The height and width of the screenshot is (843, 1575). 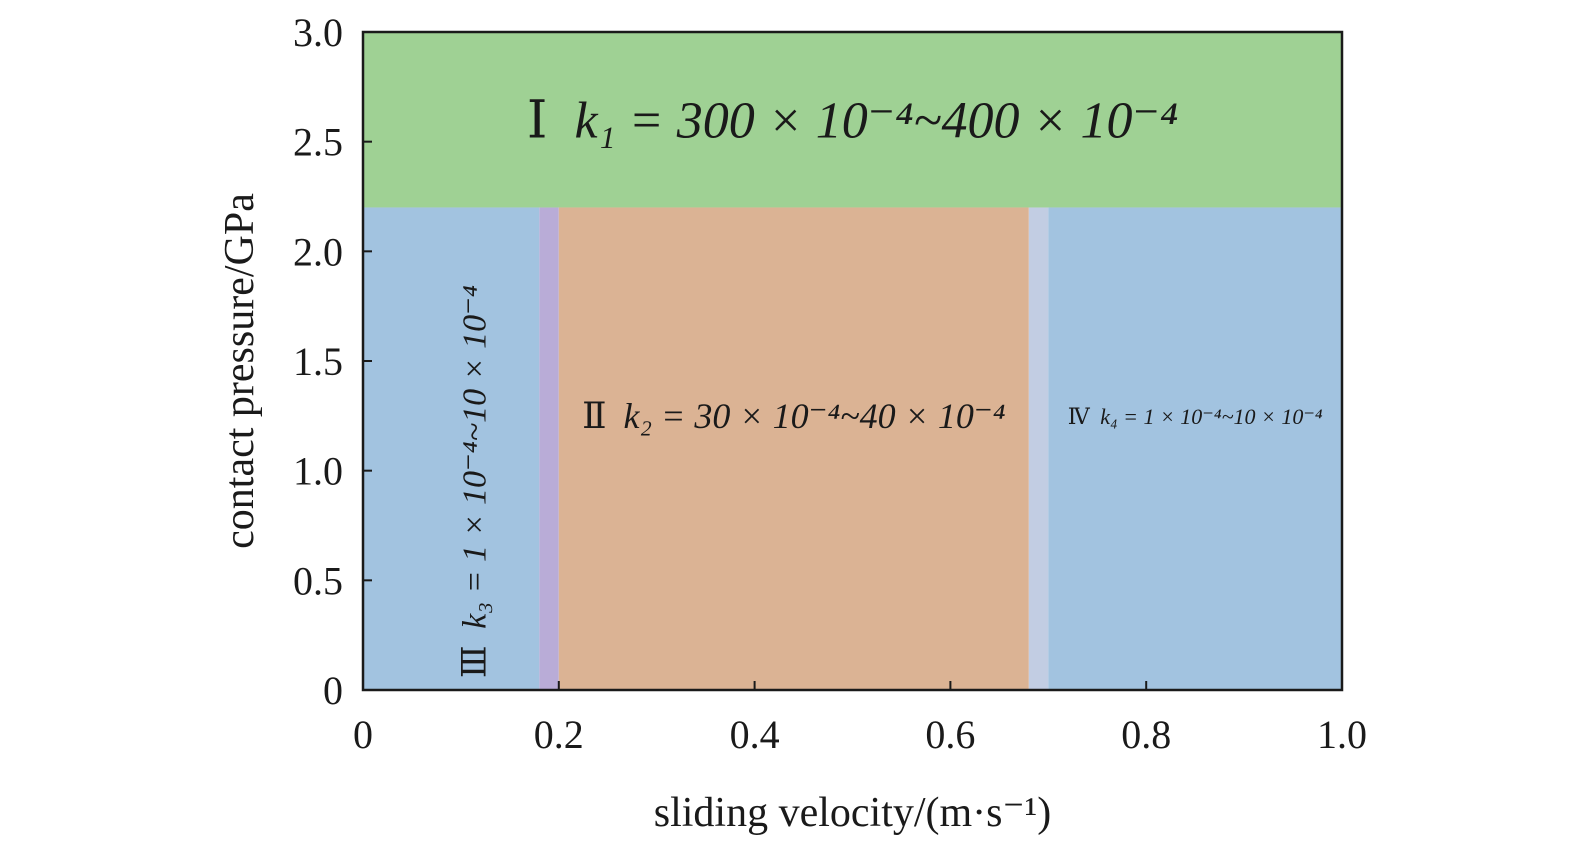 I want to click on region-label-iii: Ⅲ k₃ = 1 × 10⁻⁴~10 × 10⁻⁴, so click(x=474, y=481).